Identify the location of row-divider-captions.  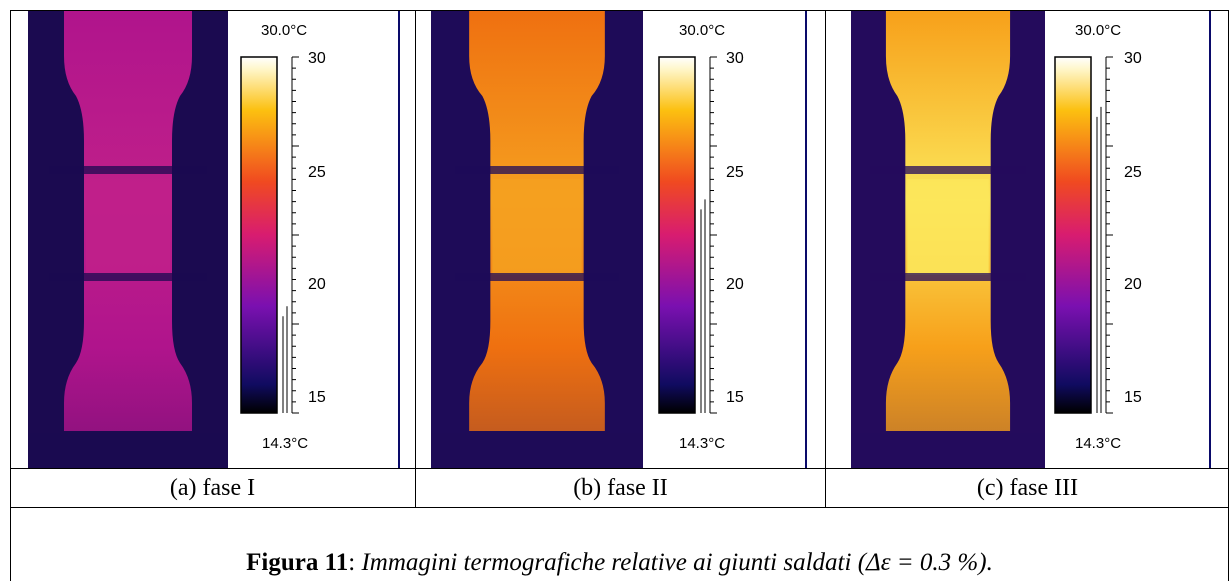
(619, 507).